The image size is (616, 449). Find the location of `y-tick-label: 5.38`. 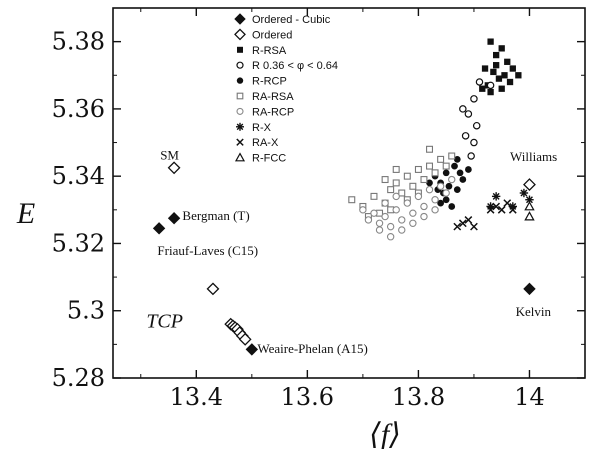

y-tick-label: 5.38 is located at coordinates (78, 42).